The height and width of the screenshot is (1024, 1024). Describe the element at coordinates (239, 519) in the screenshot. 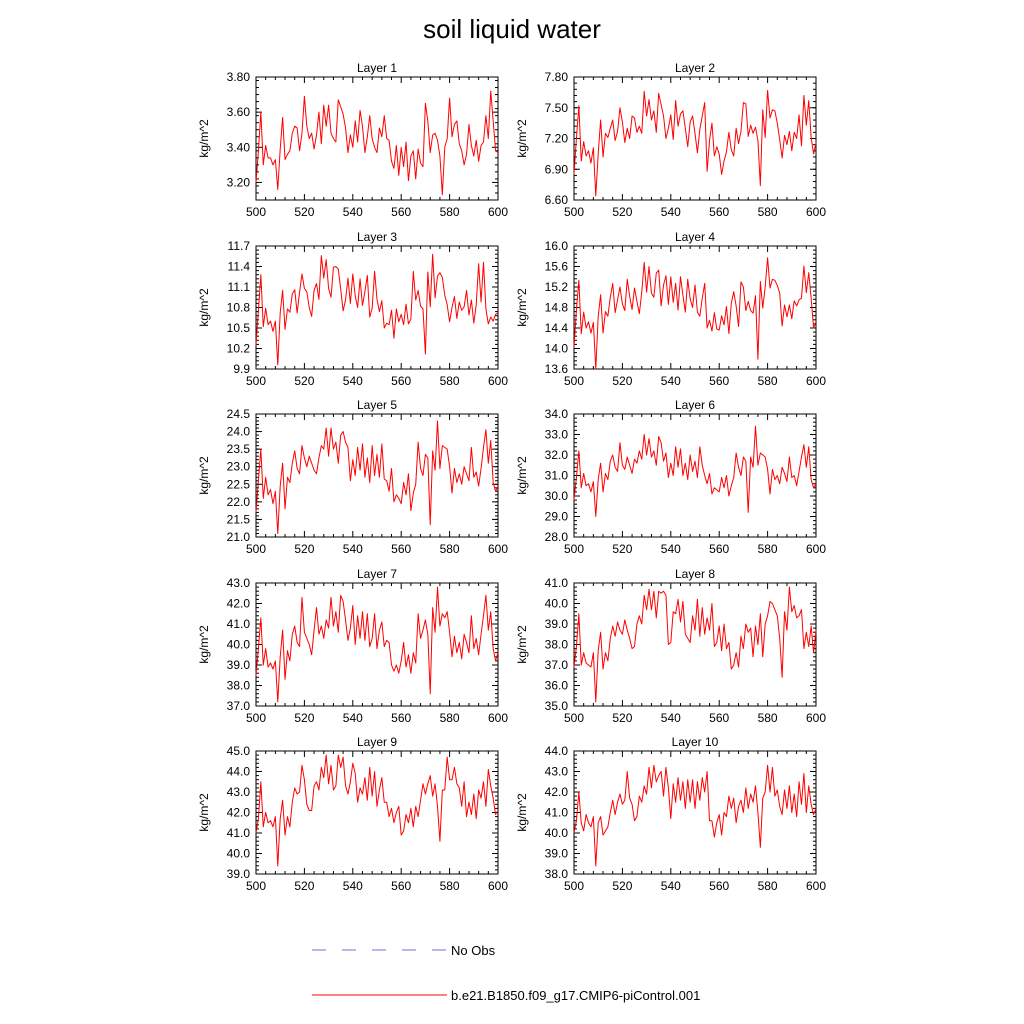

I see `panel-5-ytick-label: 21.5` at that location.